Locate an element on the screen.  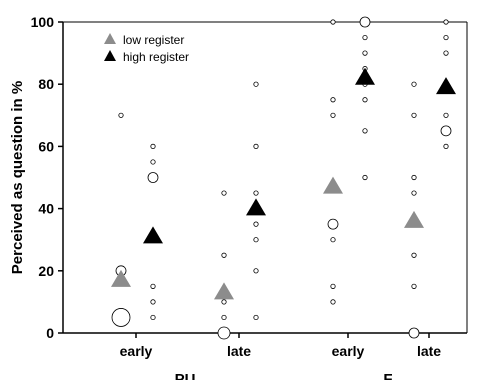
legend-label: low register is located at coordinates (153, 40).